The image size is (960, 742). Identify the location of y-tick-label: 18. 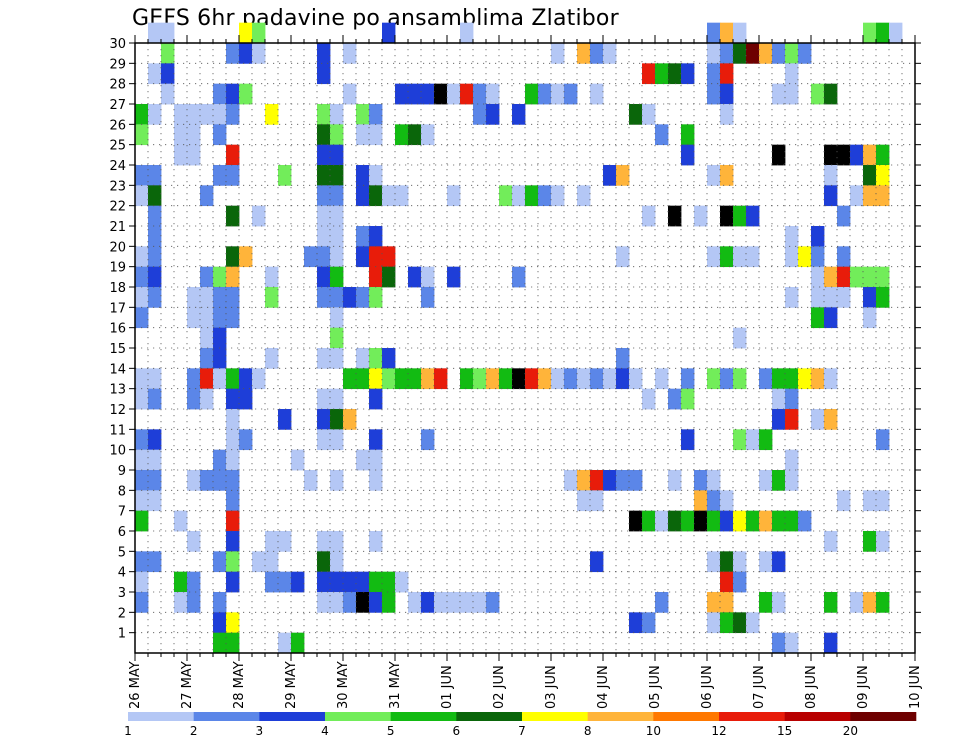
(117, 288).